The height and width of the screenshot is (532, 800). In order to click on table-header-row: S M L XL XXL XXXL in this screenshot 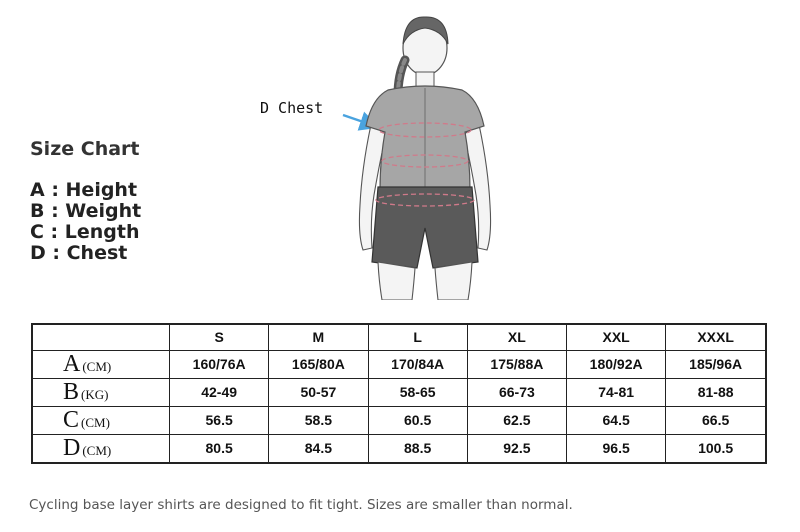, I will do `click(399, 337)`.